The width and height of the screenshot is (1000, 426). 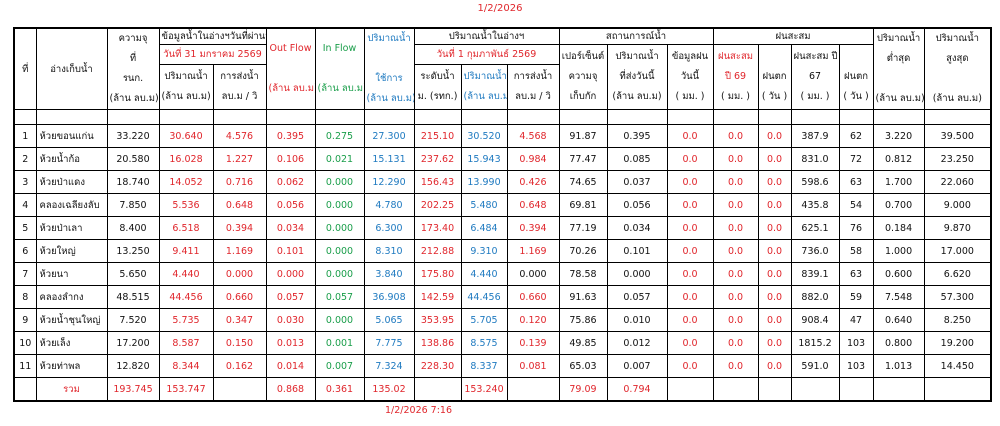 I want to click on cell-percent: 75.86, so click(x=583, y=320).